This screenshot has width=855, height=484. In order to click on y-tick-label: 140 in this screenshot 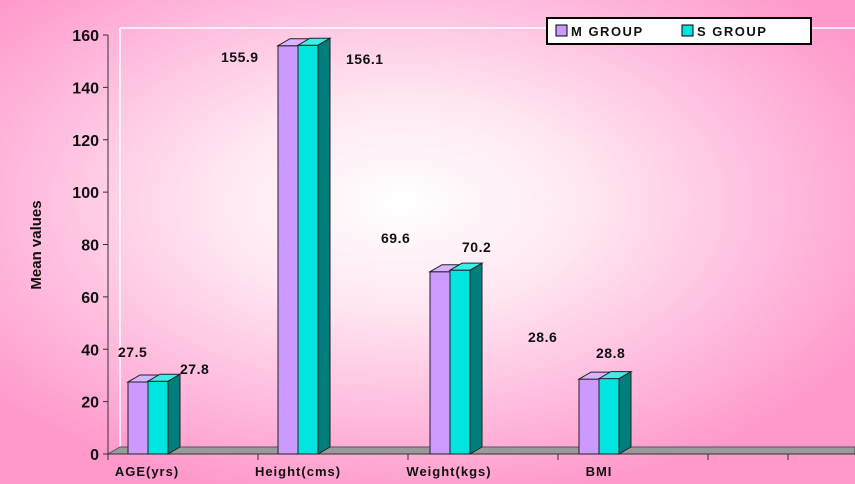, I will do `click(85, 88)`.